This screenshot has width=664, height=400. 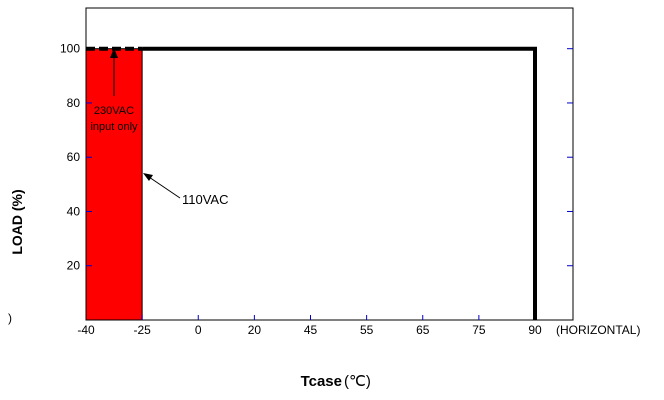 I want to click on x-tick-label: -40, so click(x=86, y=330).